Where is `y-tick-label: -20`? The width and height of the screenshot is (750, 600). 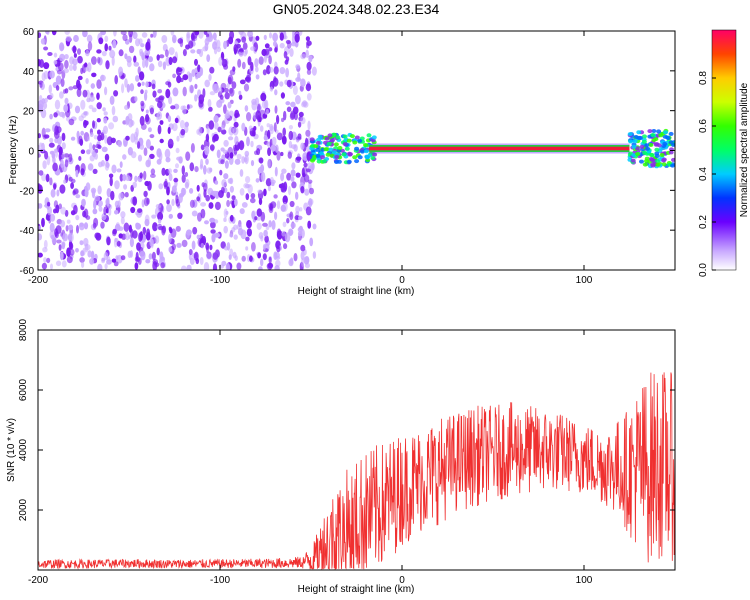
y-tick-label: -20 is located at coordinates (27, 191).